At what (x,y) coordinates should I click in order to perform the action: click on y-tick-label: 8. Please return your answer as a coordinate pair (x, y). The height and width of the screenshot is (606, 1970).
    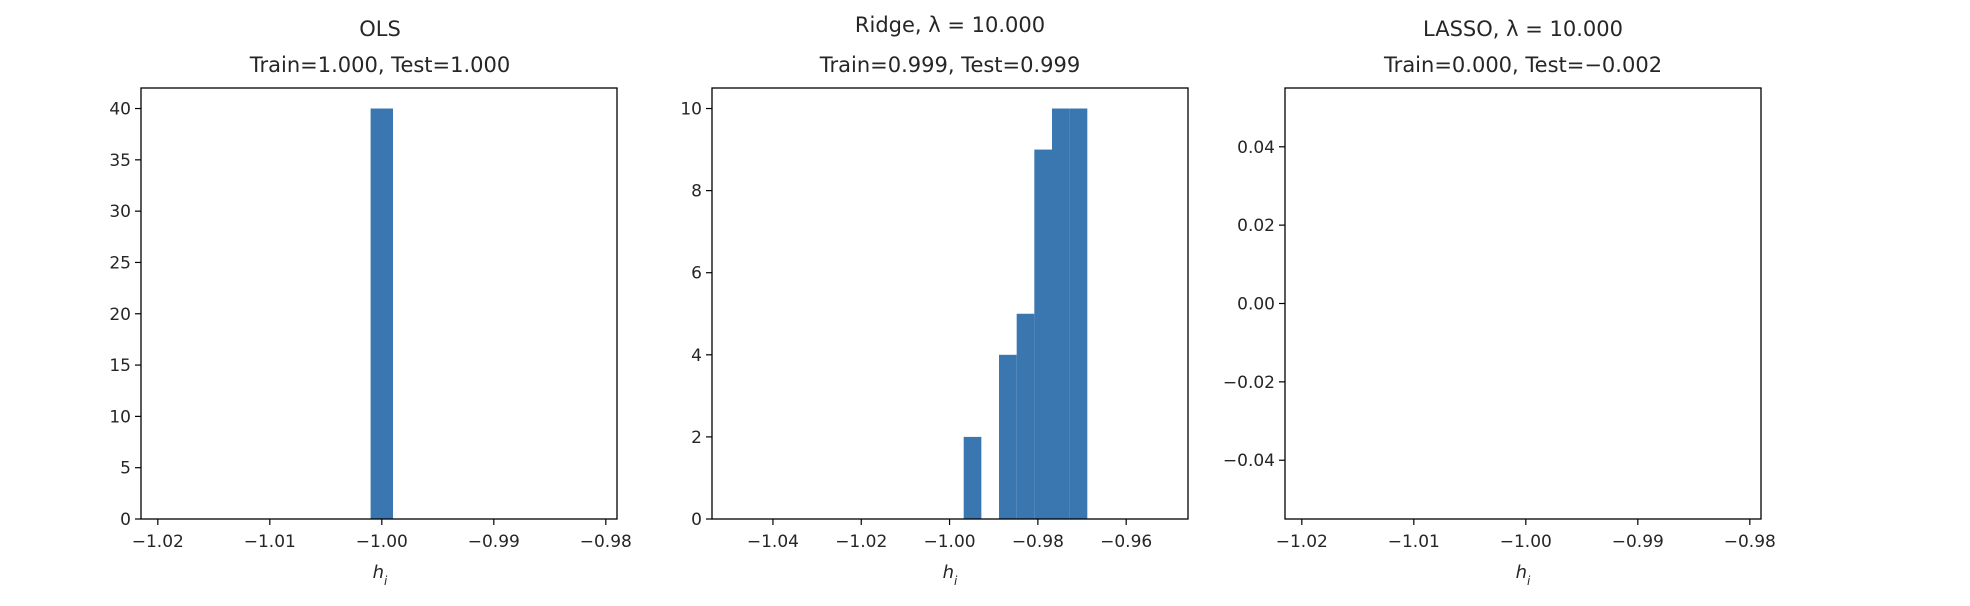
    Looking at the image, I should click on (696, 192).